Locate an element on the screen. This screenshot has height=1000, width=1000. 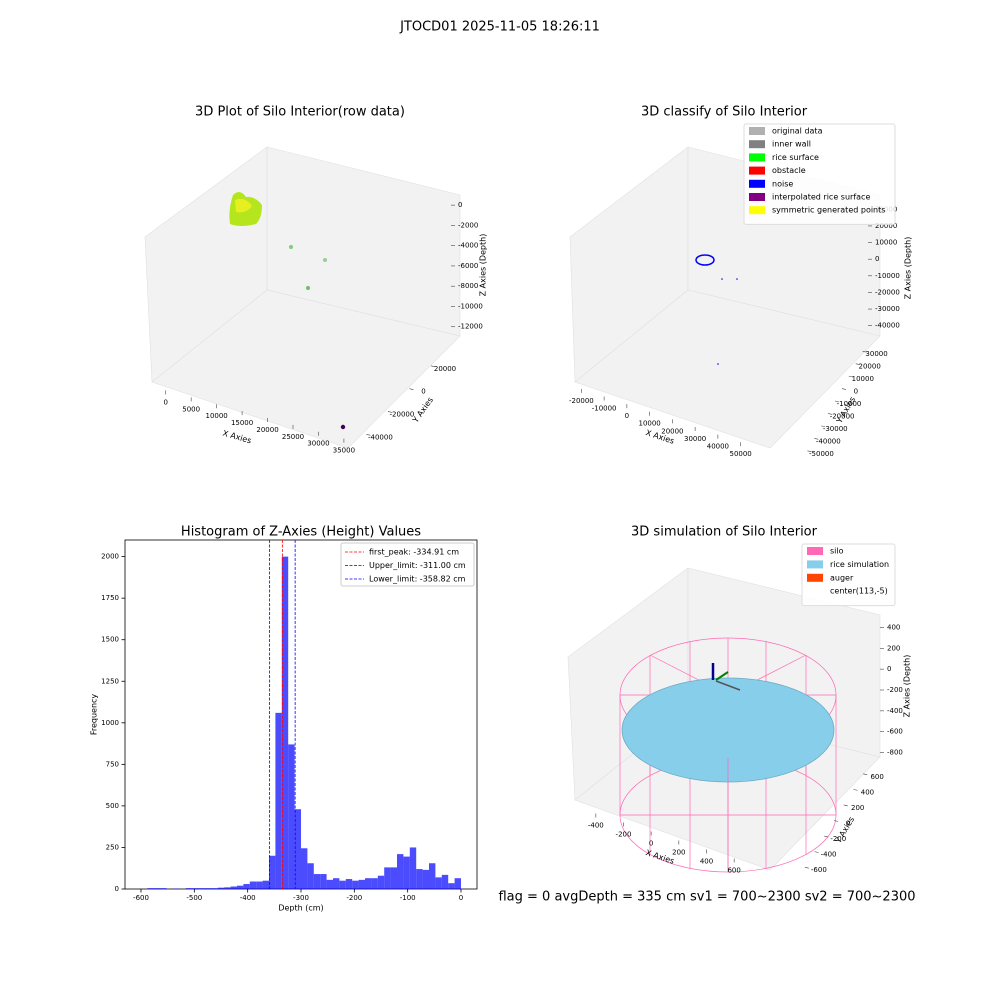
y-tick-label: 1500 is located at coordinates (110, 640).